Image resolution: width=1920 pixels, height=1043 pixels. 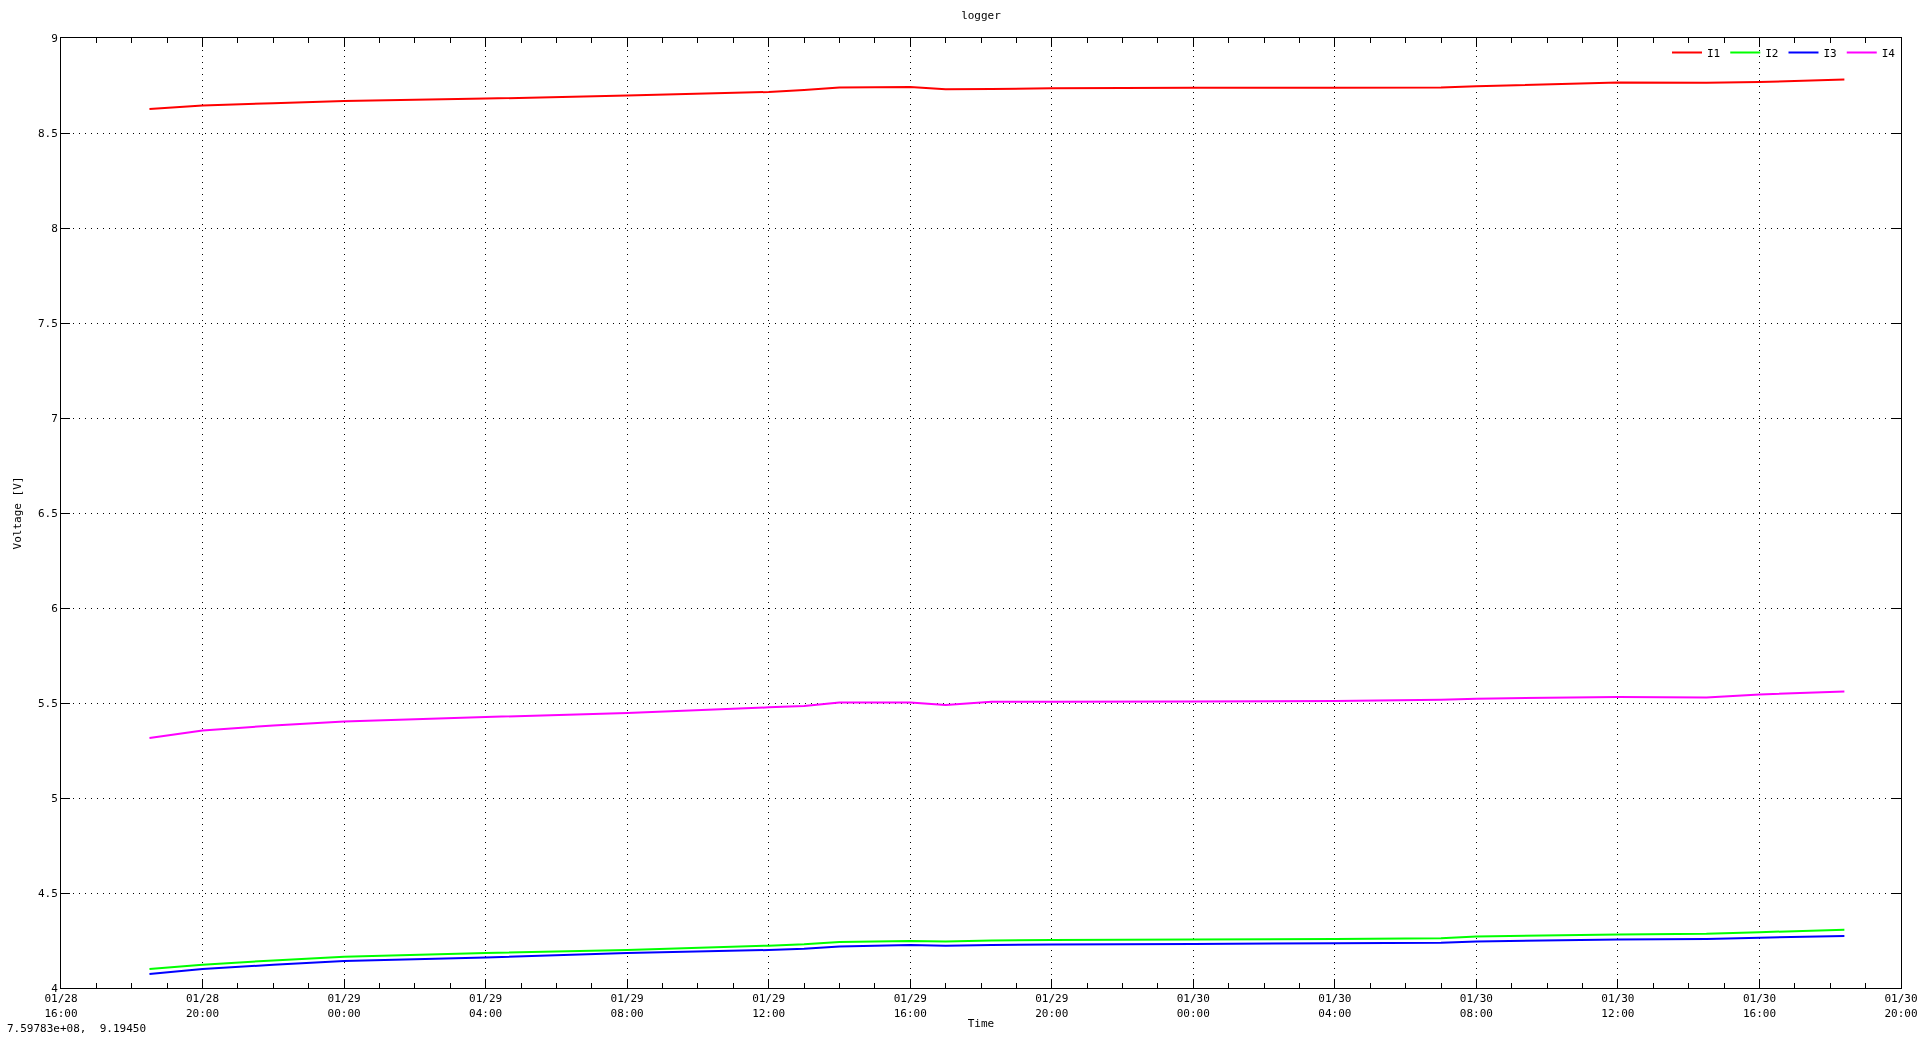 I want to click on x-tick-label: 01/30 12:00, so click(x=1618, y=1006).